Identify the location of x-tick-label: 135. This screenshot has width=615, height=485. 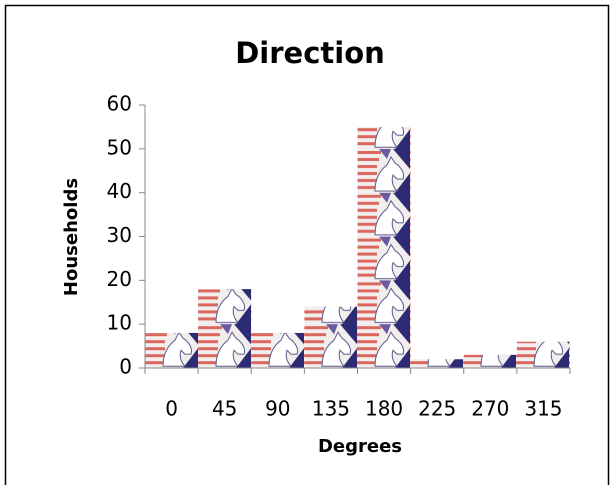
(331, 409).